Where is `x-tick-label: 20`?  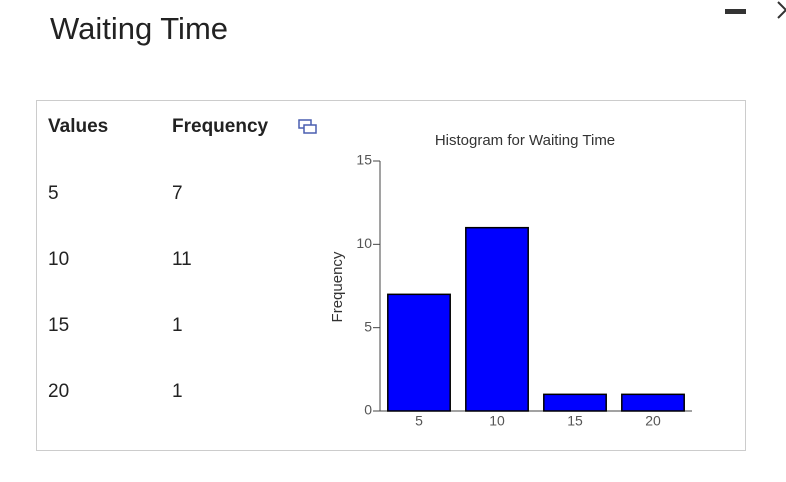 x-tick-label: 20 is located at coordinates (653, 421).